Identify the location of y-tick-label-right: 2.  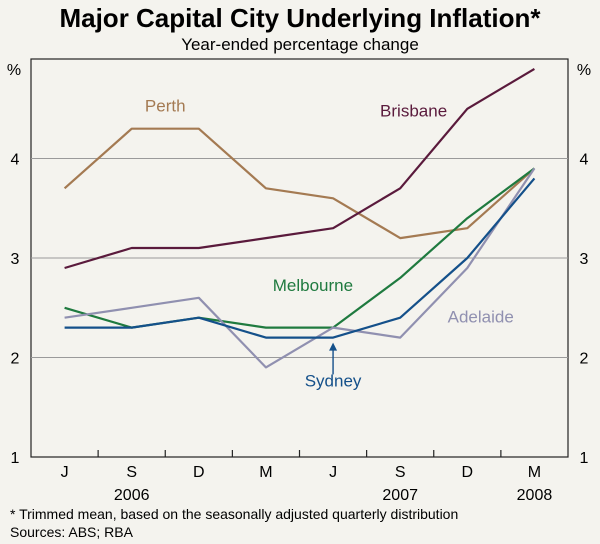
(584, 359).